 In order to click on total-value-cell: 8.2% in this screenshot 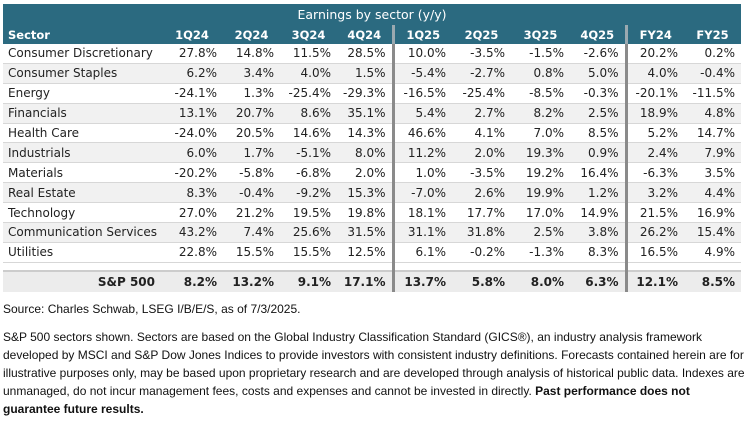, I will do `click(192, 280)`.